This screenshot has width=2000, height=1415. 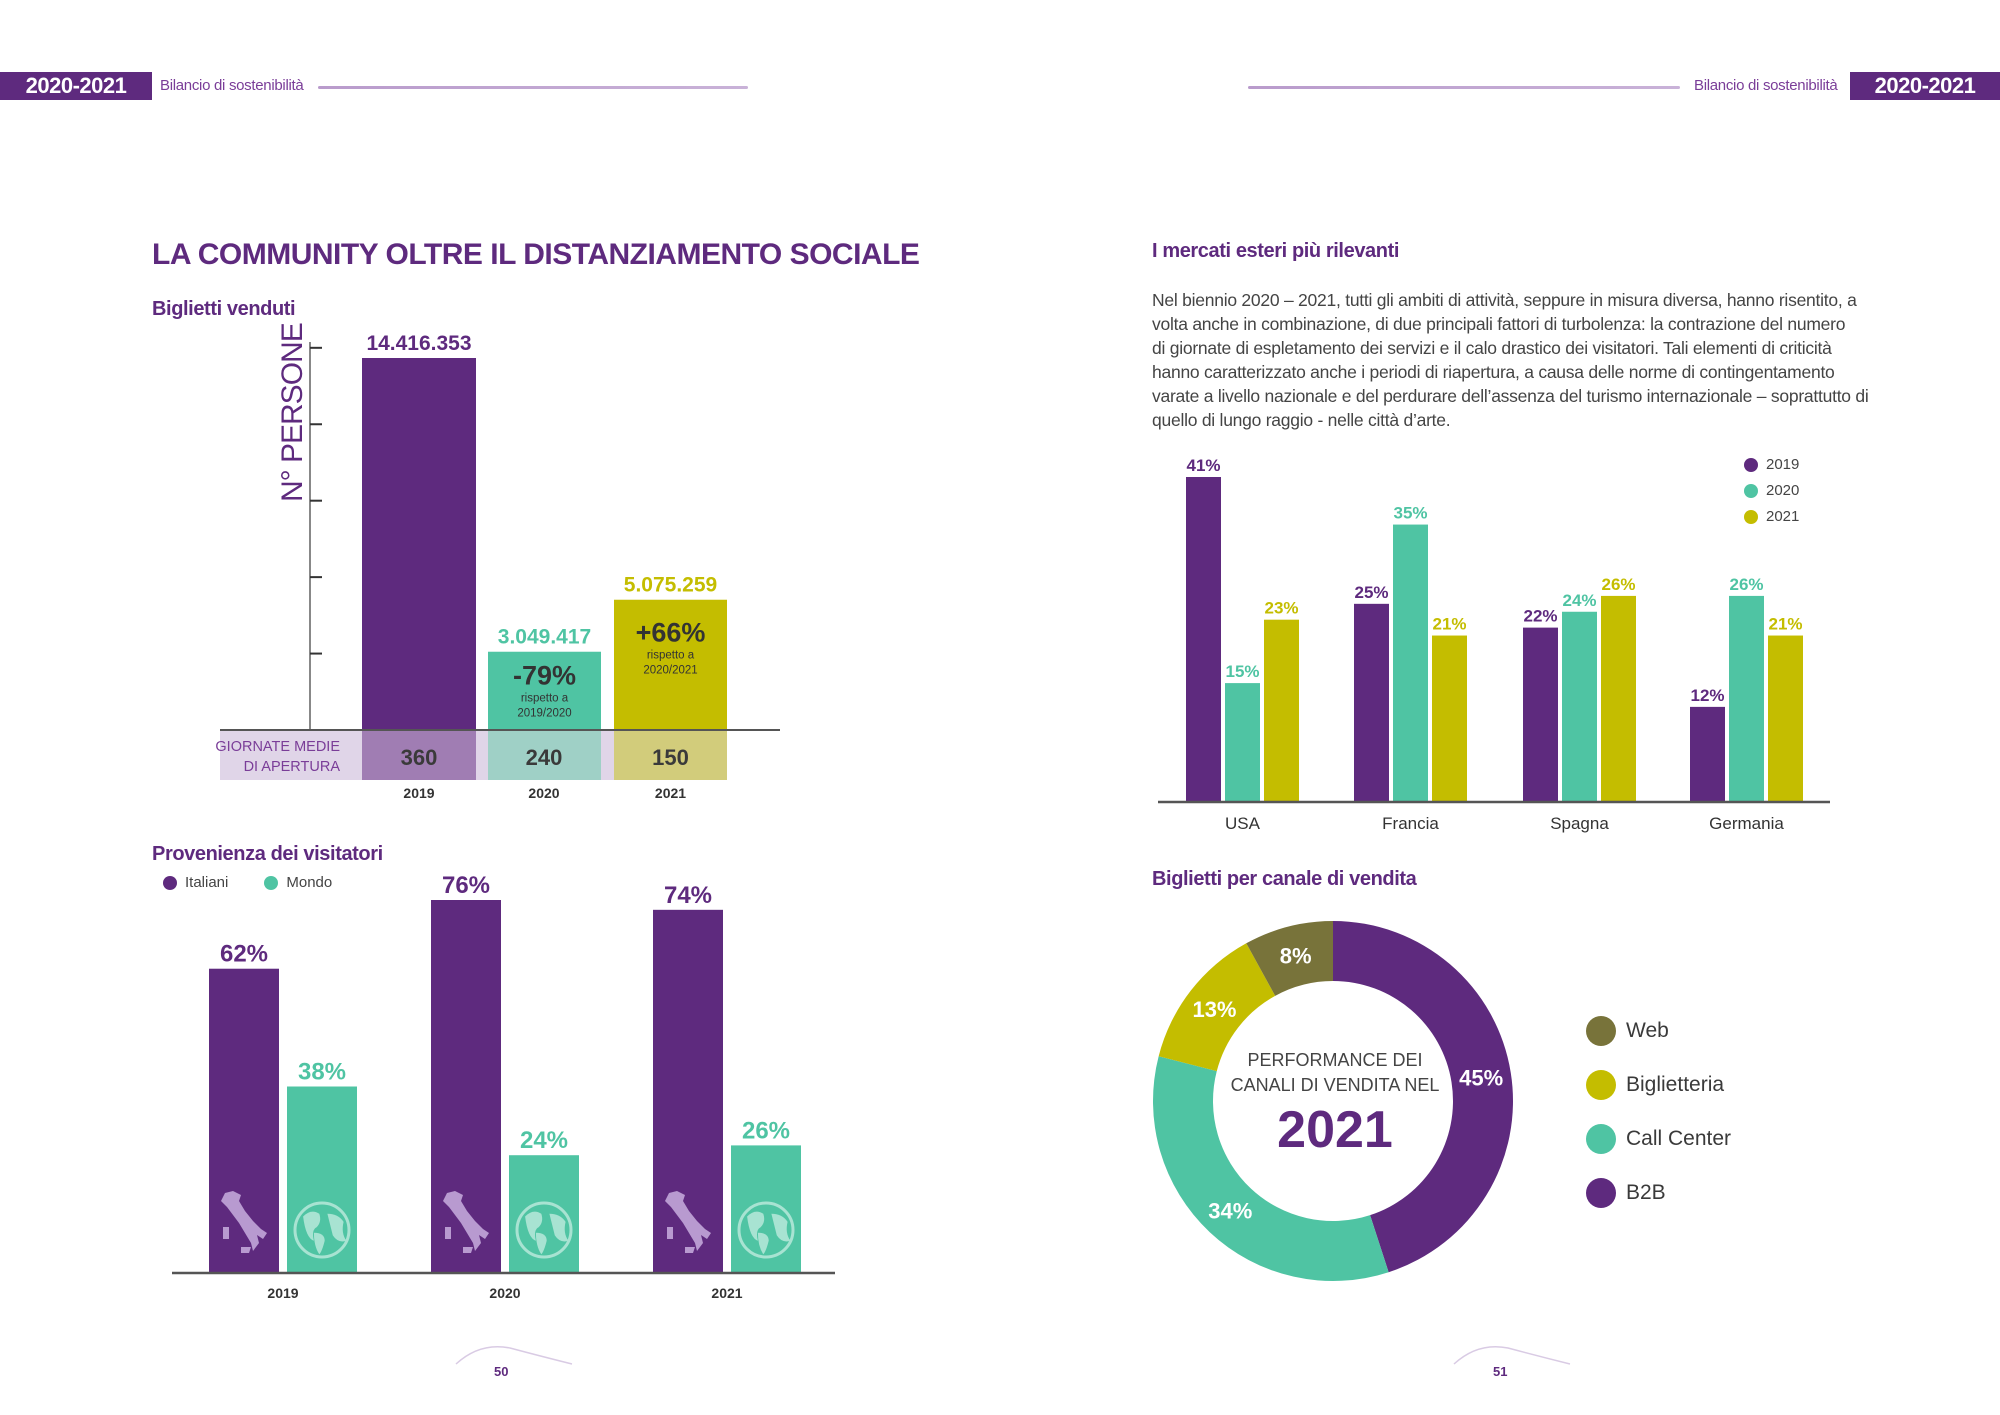 I want to click on markets-legend: 2019 2020 2021, so click(x=1771, y=491).